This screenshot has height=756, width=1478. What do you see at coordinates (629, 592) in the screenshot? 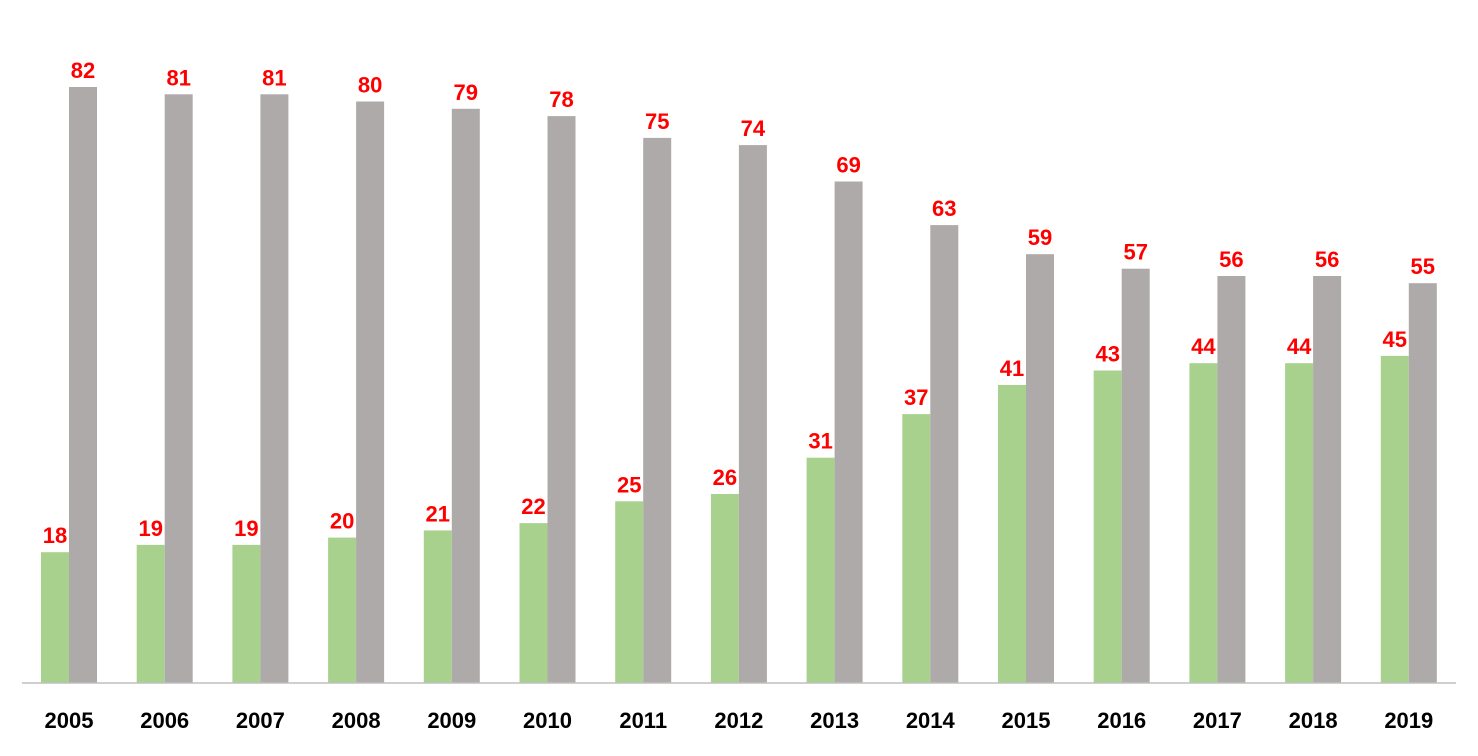
I see `green-bar-2011` at bounding box center [629, 592].